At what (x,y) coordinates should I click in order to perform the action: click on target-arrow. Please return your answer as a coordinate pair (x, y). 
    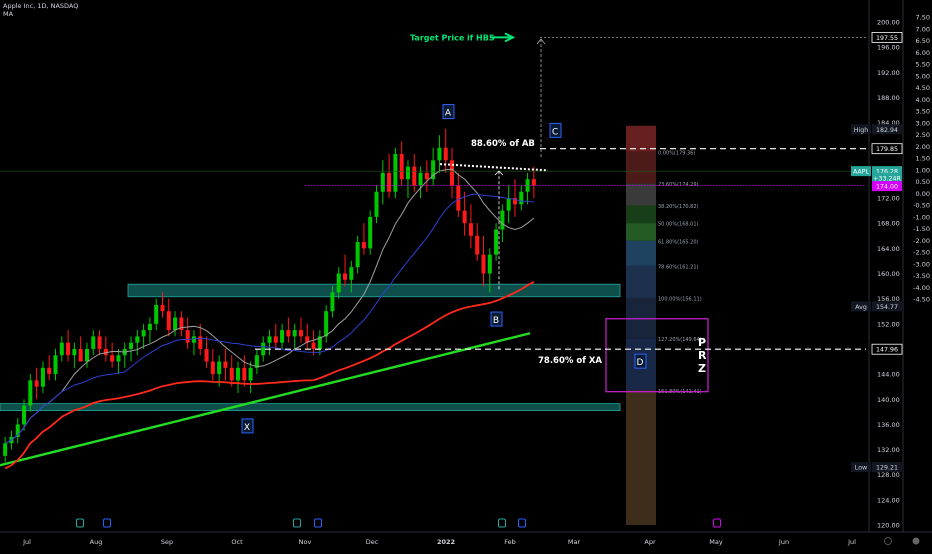
    Looking at the image, I should click on (503, 37).